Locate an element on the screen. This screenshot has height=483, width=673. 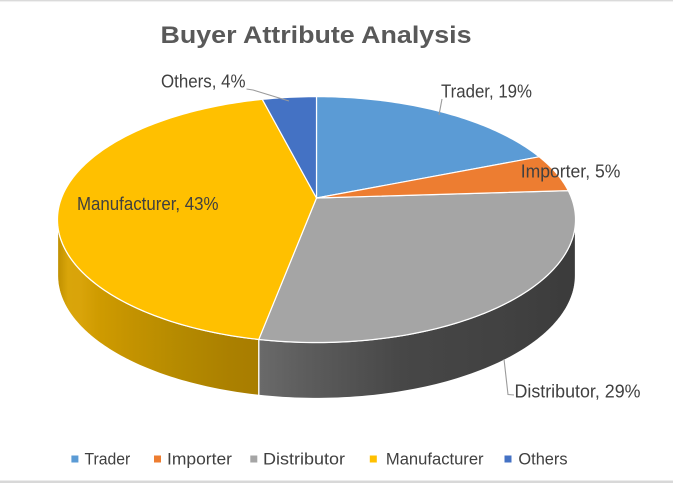
svg-text: Trader is located at coordinates (108, 459).